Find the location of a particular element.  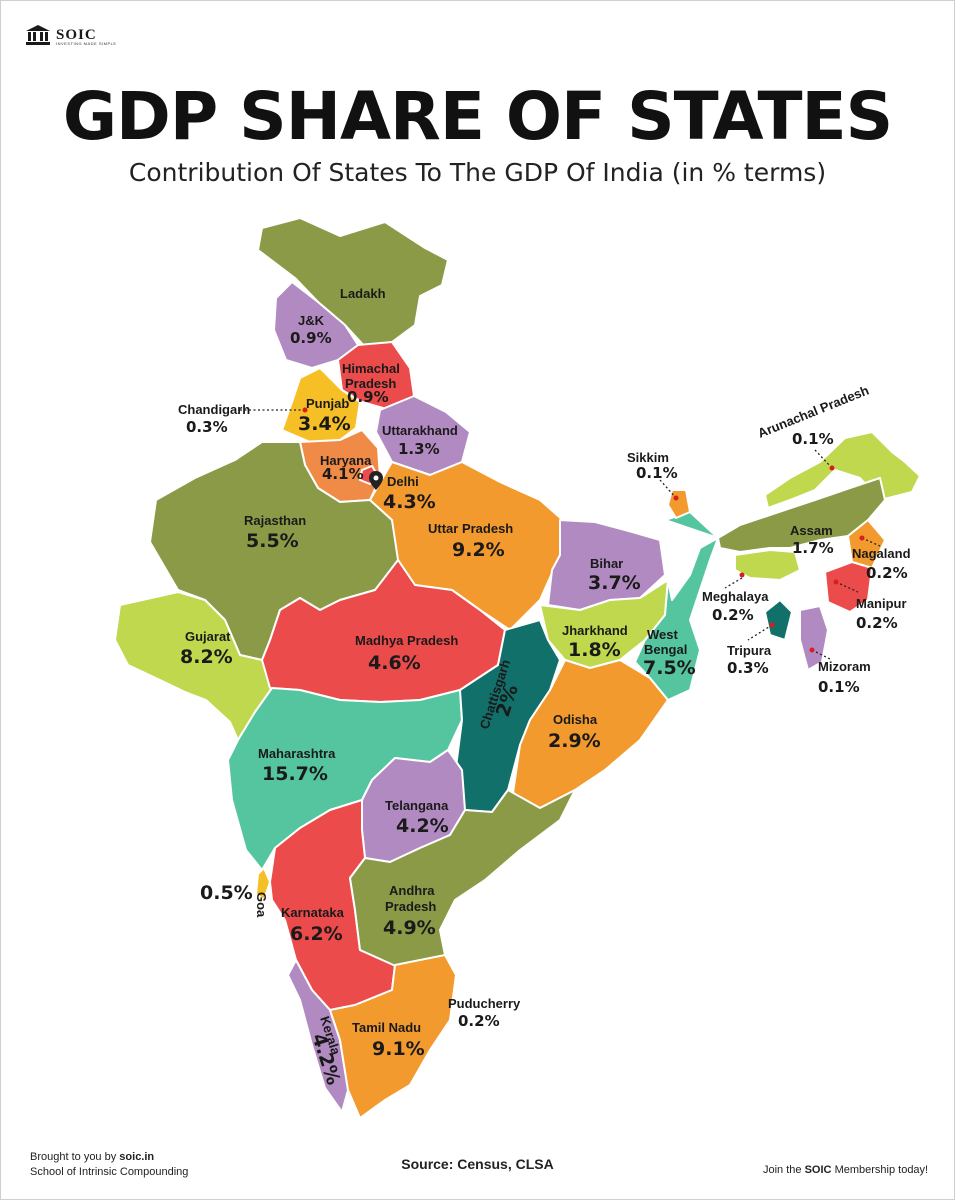

region-nagaland is located at coordinates (866, 544).